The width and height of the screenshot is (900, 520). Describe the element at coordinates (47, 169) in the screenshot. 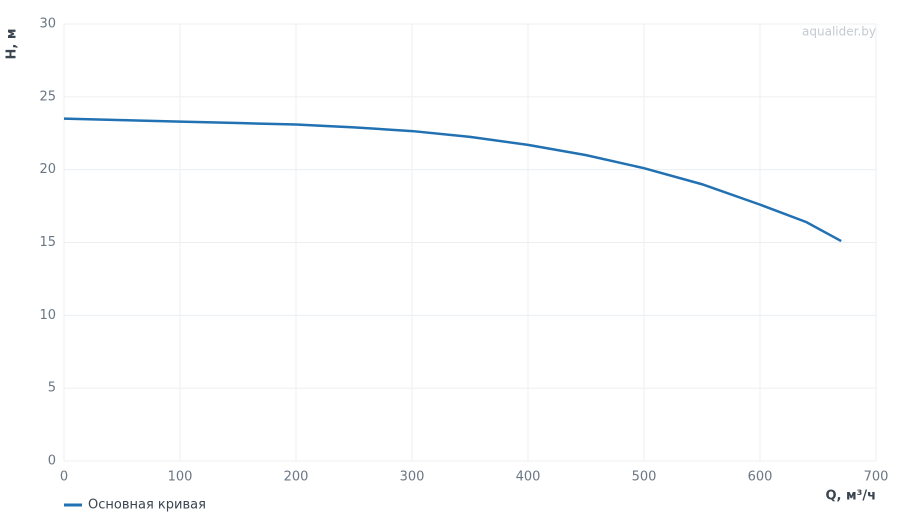

I see `y-tick-label: 20` at that location.